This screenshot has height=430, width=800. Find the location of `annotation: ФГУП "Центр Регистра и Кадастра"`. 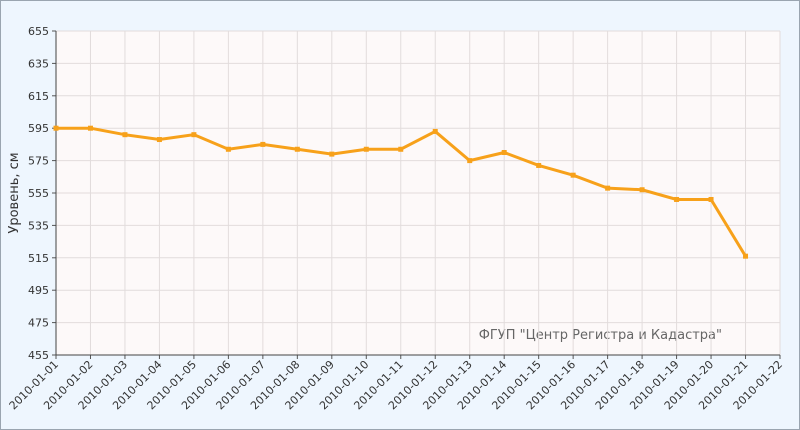

annotation: ФГУП "Центр Регистра и Кадастра" is located at coordinates (600, 335).